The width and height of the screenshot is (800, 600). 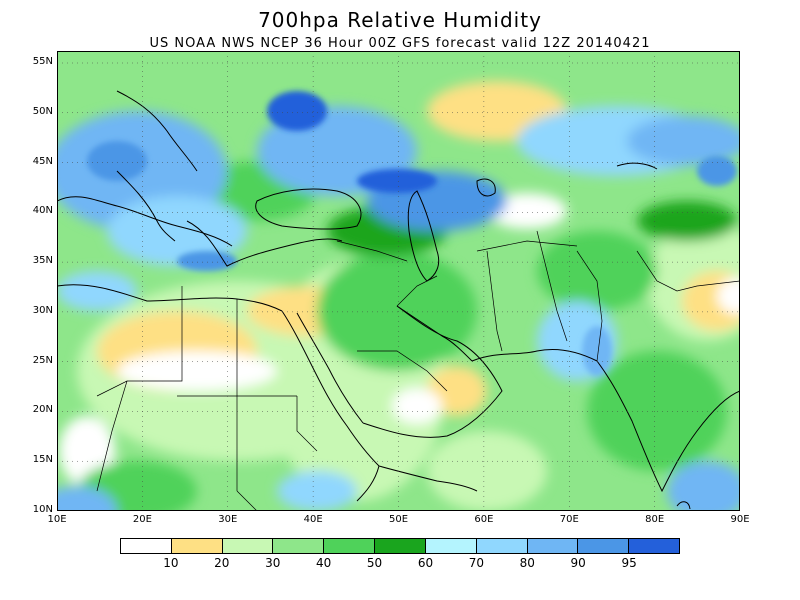 What do you see at coordinates (142, 519) in the screenshot?
I see `lon-label: 20E` at bounding box center [142, 519].